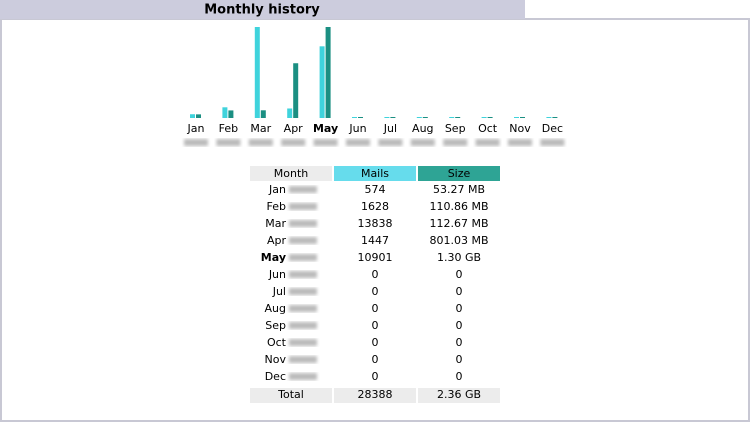  I want to click on row-size: 112.67 MB, so click(458, 223).